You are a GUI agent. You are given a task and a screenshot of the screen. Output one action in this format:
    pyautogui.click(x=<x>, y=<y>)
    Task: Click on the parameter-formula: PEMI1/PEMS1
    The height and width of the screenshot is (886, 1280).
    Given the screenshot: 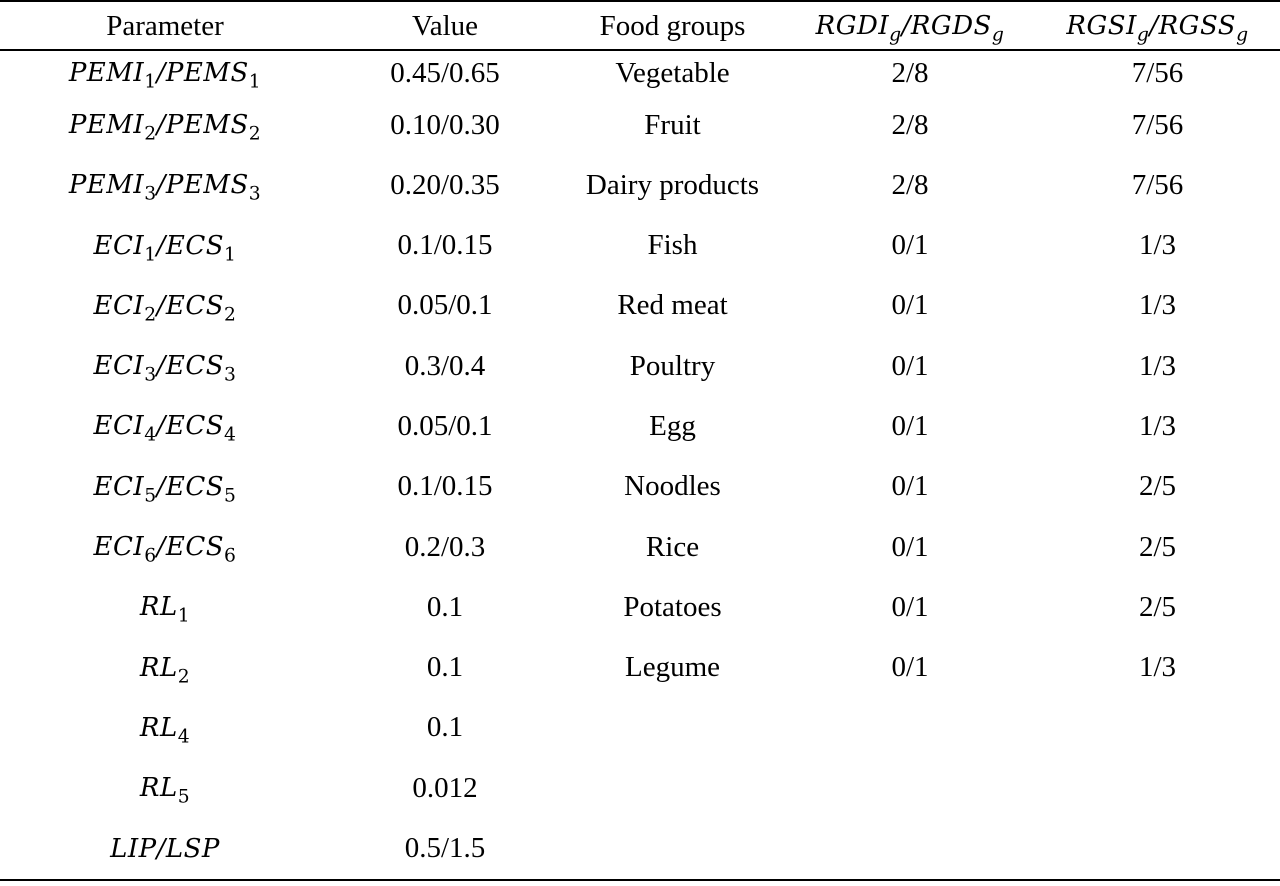 What is the action you would take?
    pyautogui.click(x=165, y=75)
    